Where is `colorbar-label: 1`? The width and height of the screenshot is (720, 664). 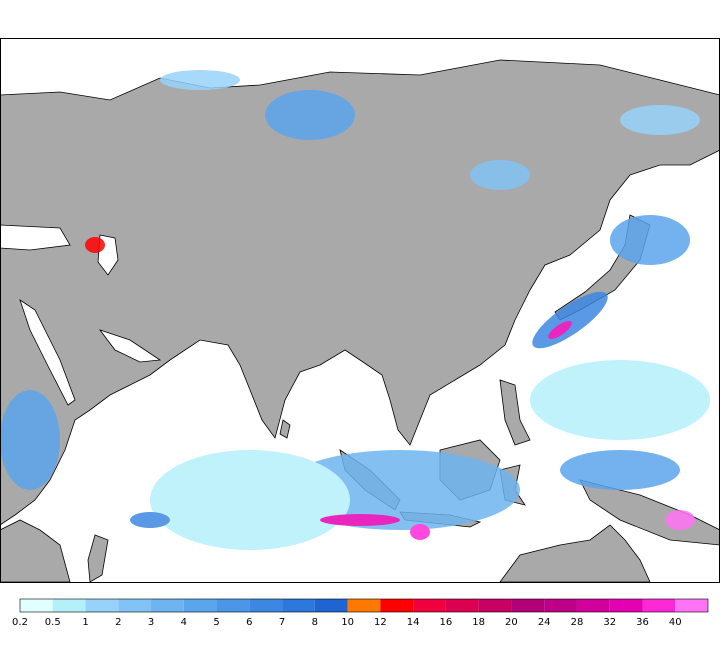
colorbar-label: 1 is located at coordinates (85, 622).